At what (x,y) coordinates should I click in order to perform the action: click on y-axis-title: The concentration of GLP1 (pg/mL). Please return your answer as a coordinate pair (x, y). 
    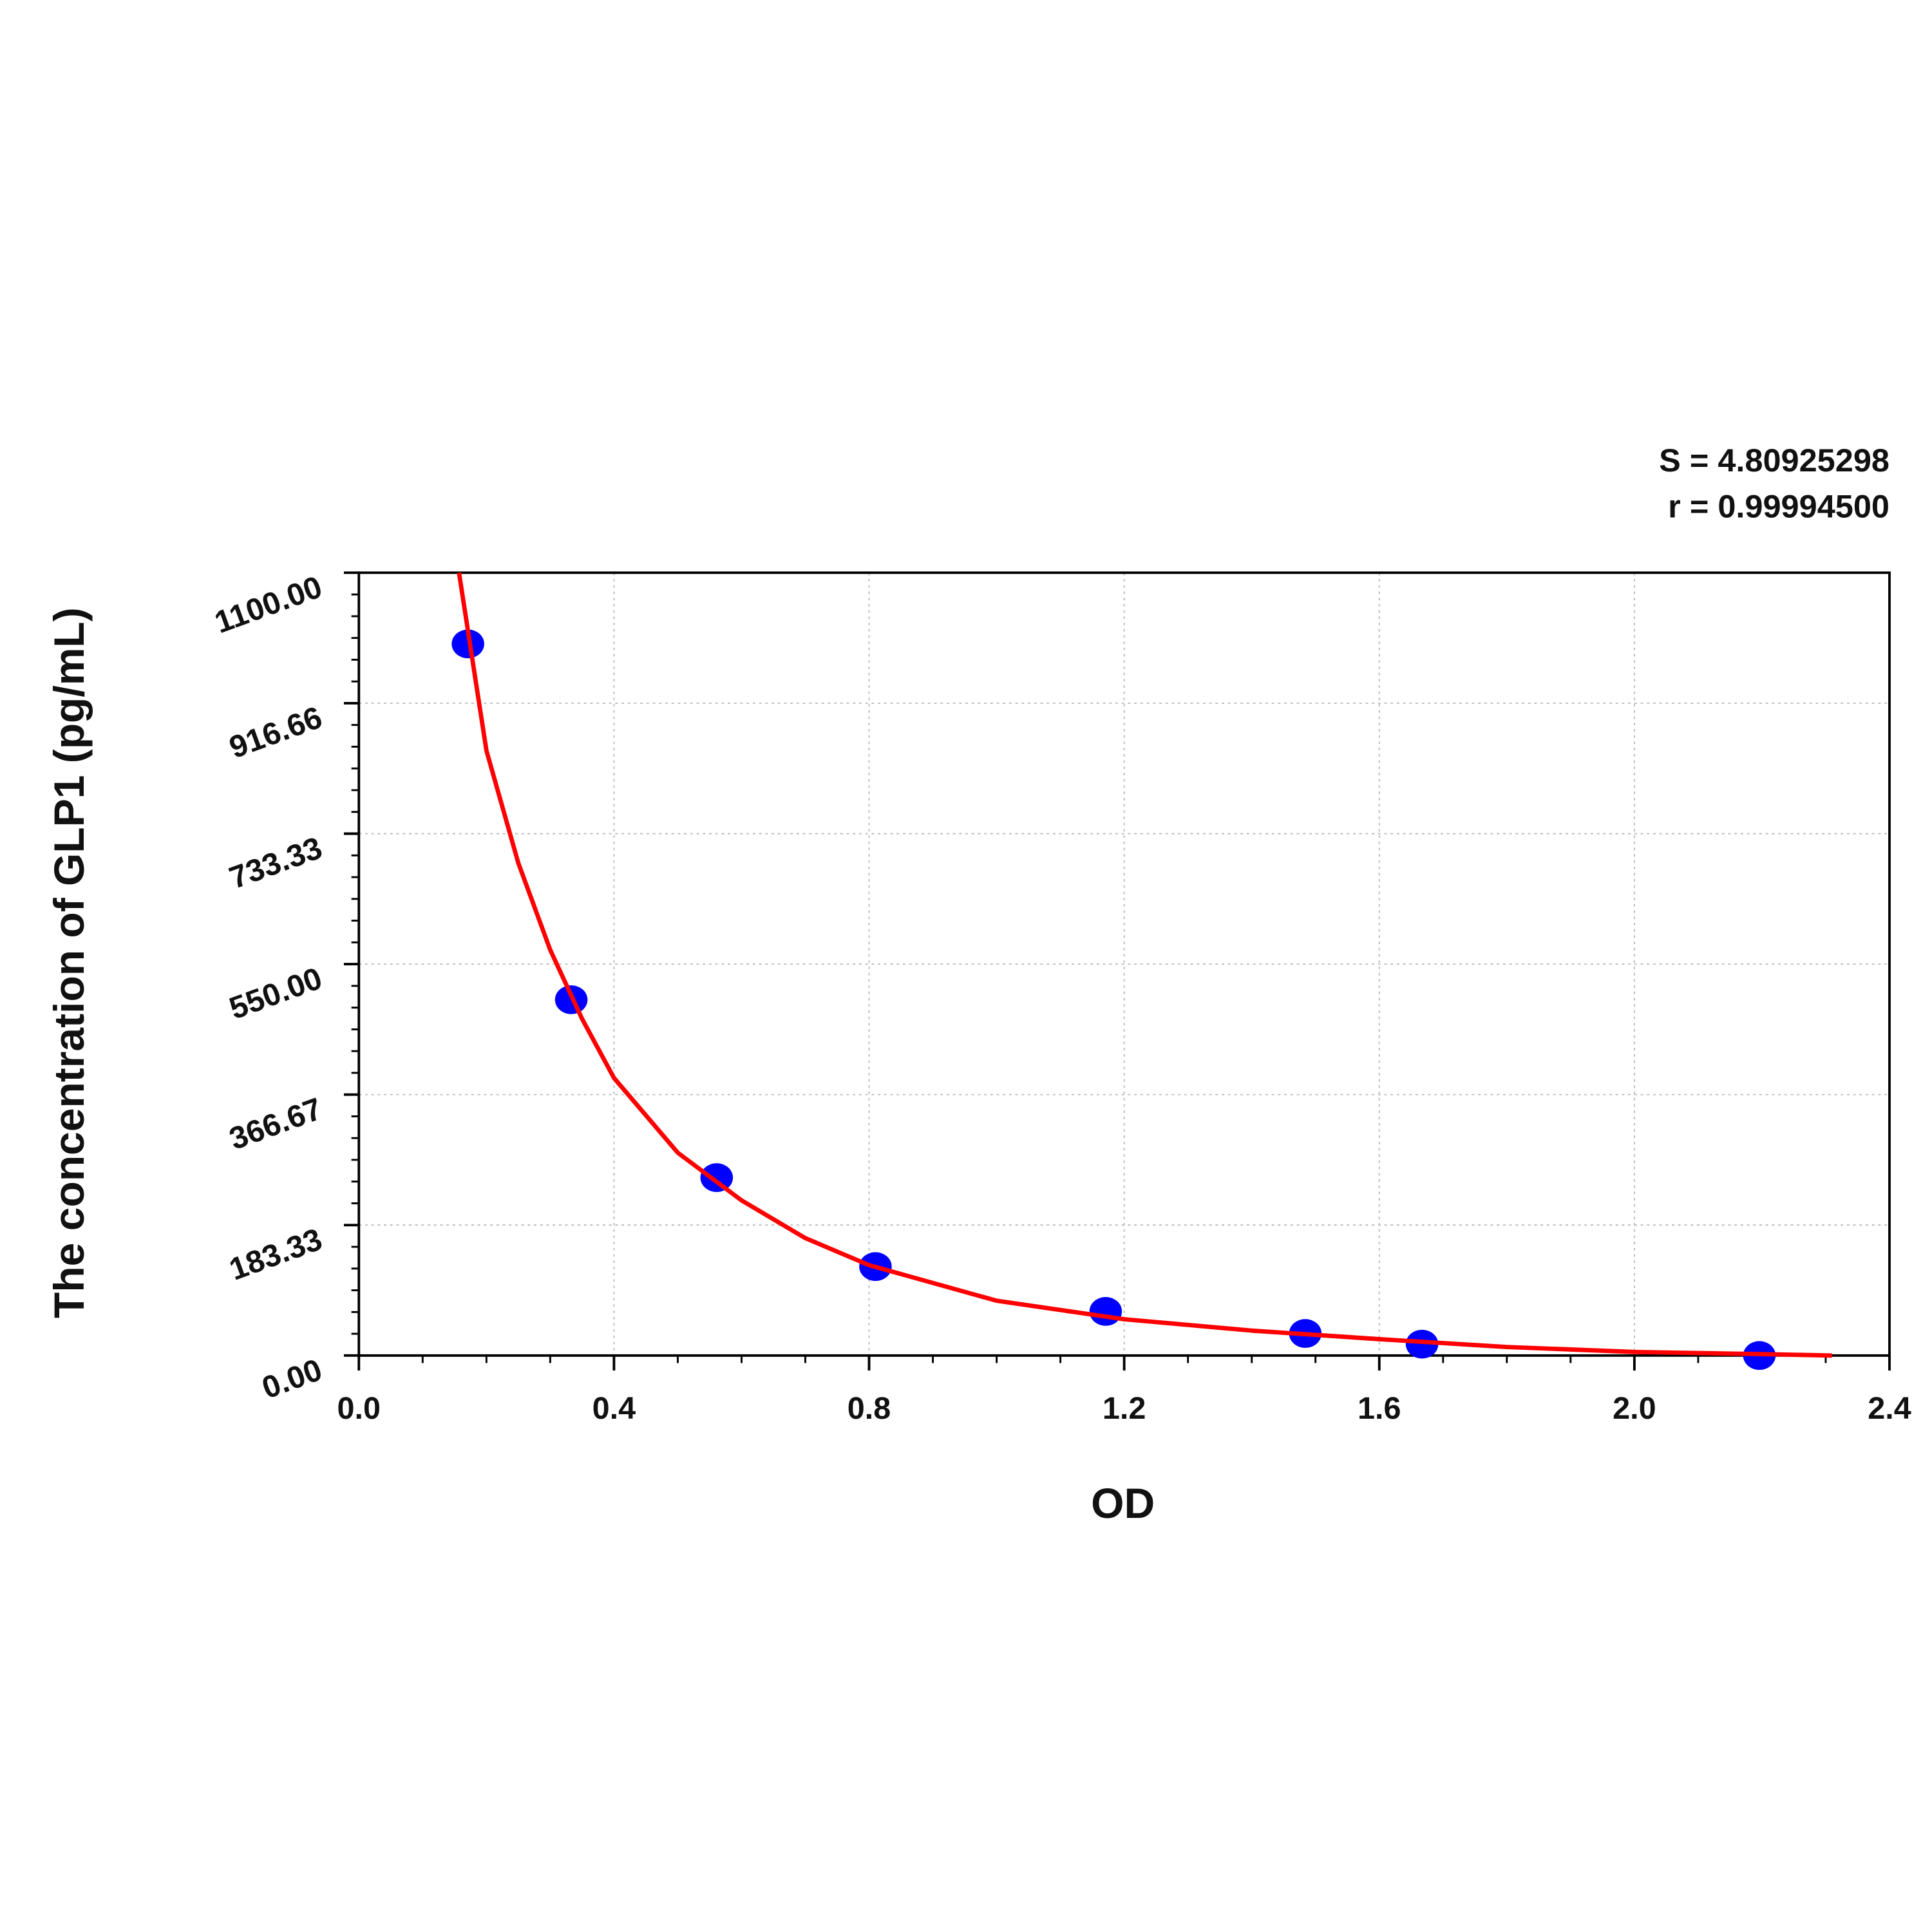
    Looking at the image, I should click on (69, 963).